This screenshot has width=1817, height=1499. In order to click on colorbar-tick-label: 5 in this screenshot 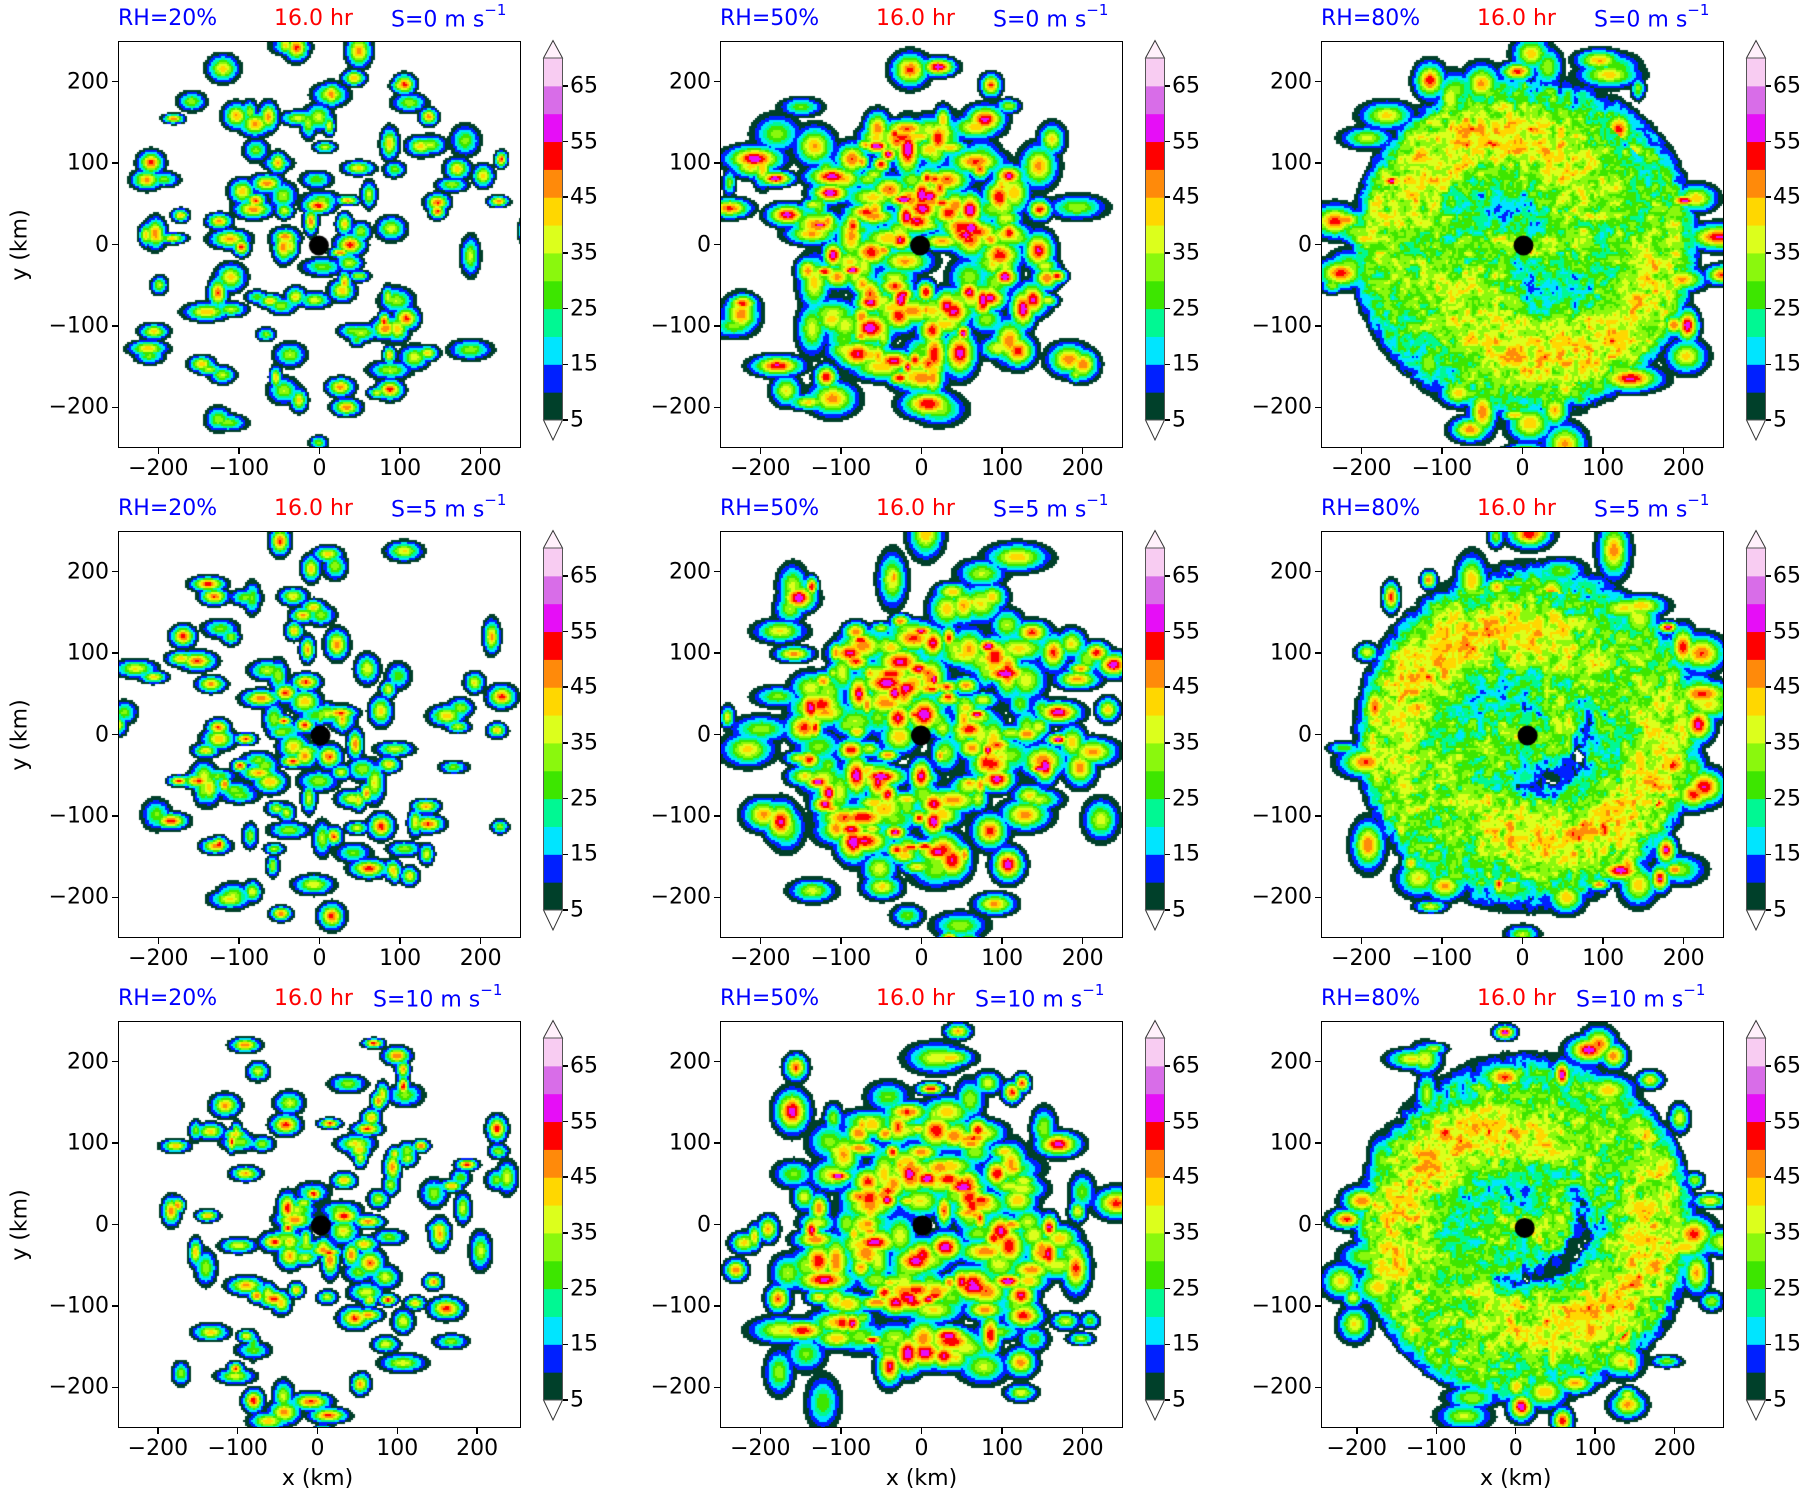, I will do `click(1179, 910)`.